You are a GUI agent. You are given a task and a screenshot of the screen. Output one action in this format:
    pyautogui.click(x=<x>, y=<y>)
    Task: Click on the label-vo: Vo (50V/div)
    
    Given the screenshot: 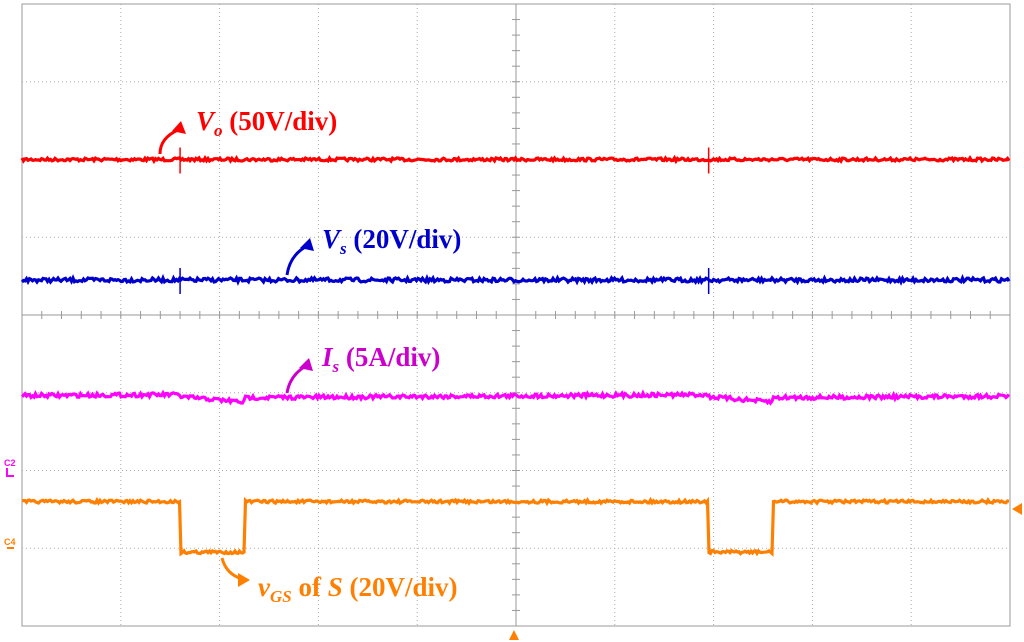 What is the action you would take?
    pyautogui.click(x=266, y=123)
    